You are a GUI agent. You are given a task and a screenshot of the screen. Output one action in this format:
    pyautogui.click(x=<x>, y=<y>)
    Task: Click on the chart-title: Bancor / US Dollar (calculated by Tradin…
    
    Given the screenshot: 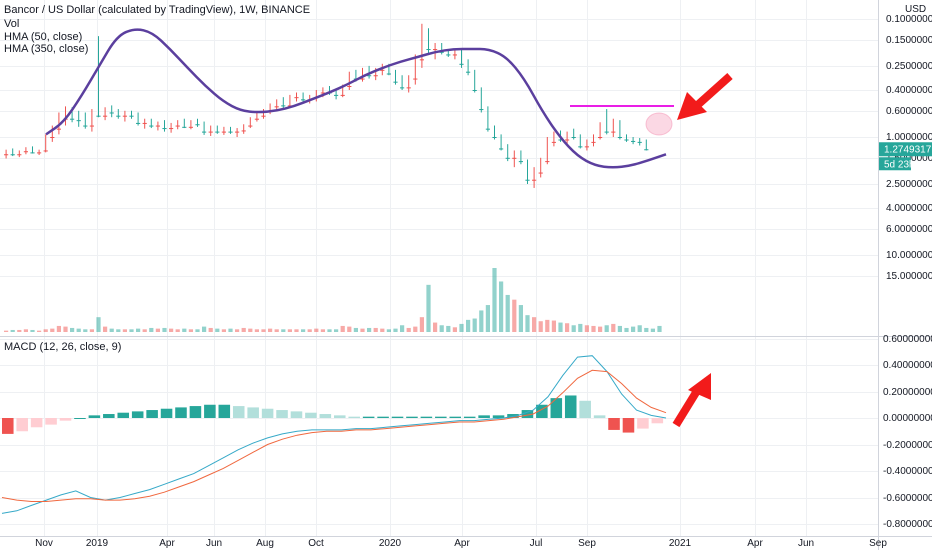 What is the action you would take?
    pyautogui.click(x=157, y=10)
    